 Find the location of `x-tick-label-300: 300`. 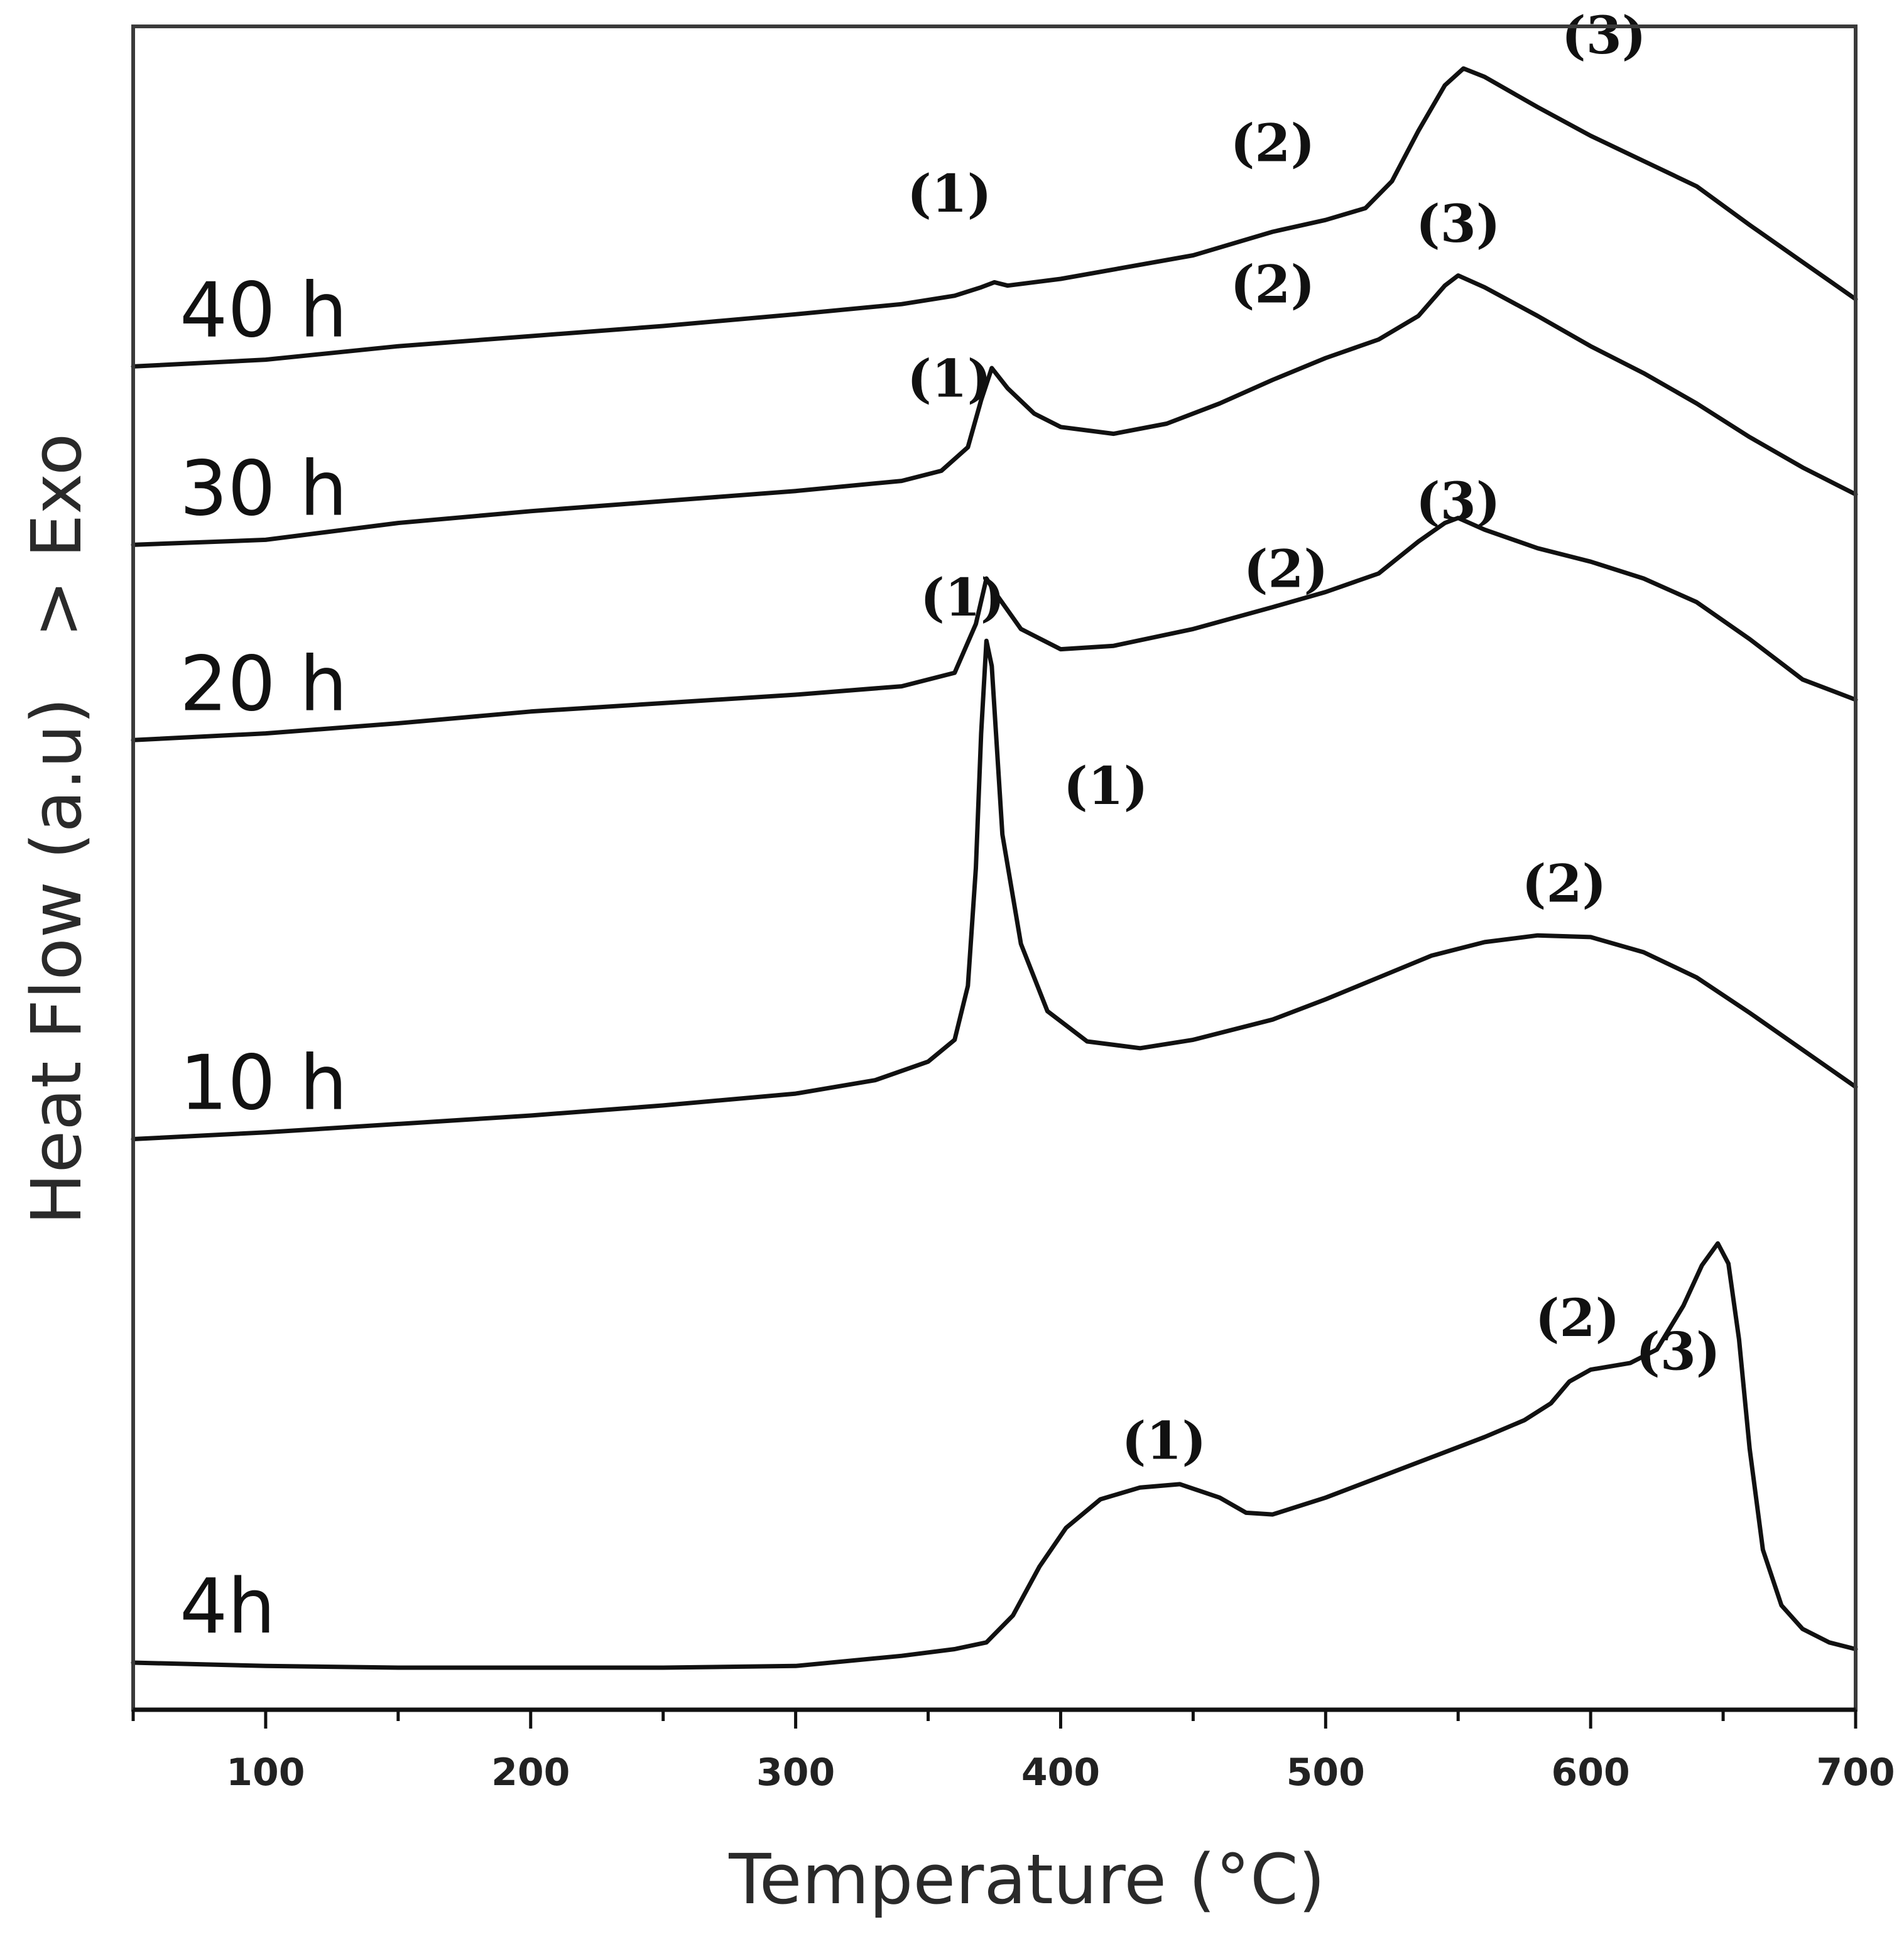

x-tick-label-300: 300 is located at coordinates (795, 1773).